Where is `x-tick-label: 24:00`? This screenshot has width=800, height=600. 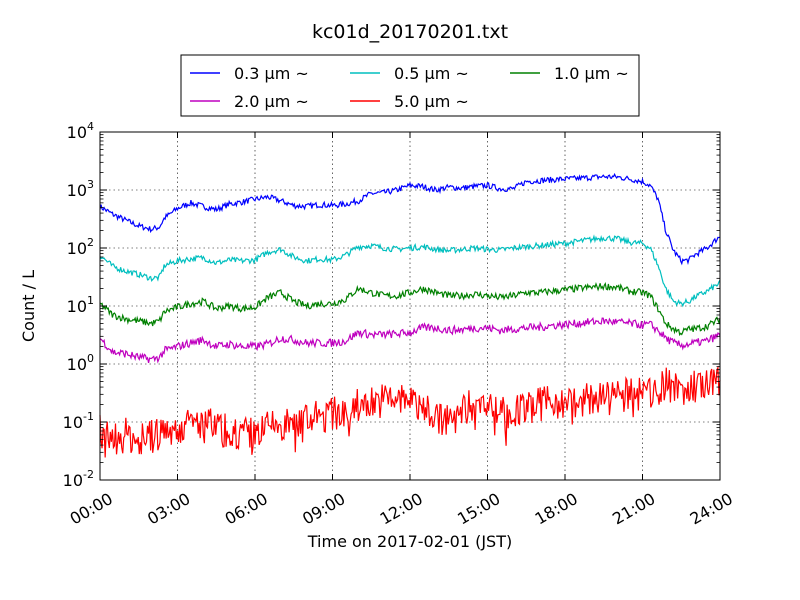 x-tick-label: 24:00 is located at coordinates (711, 509).